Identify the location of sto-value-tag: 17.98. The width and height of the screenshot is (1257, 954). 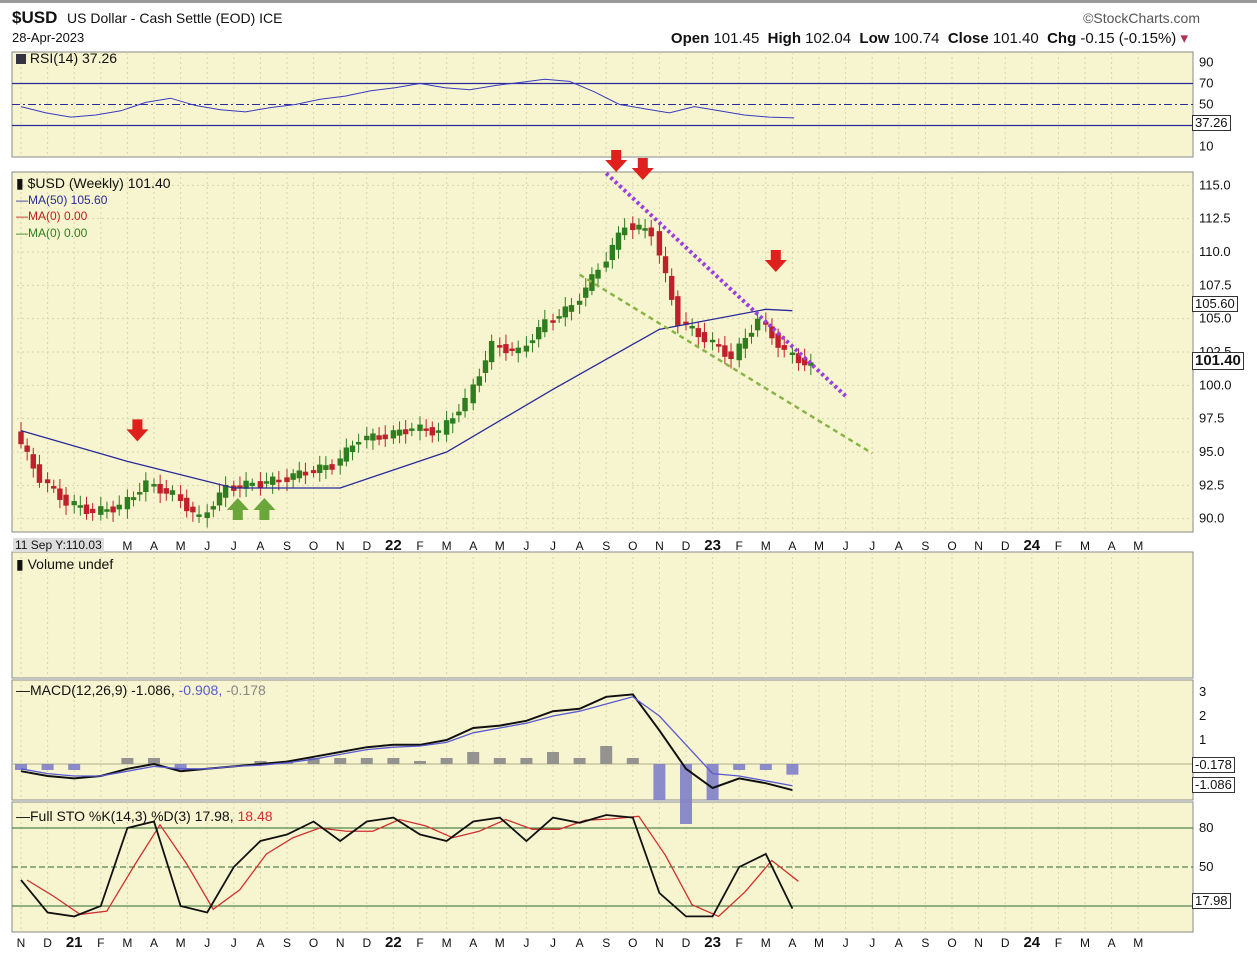
(1211, 901).